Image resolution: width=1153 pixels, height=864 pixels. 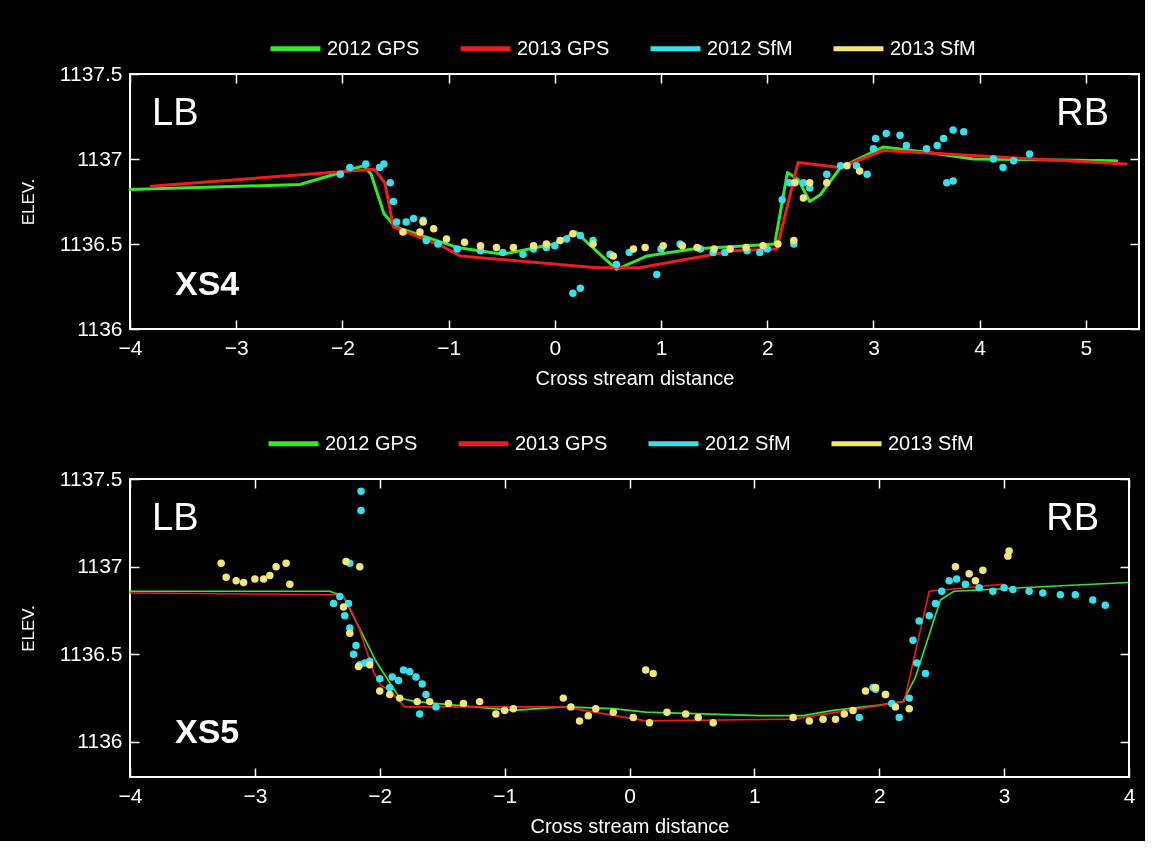 I want to click on annotation: XS5, so click(x=207, y=731).